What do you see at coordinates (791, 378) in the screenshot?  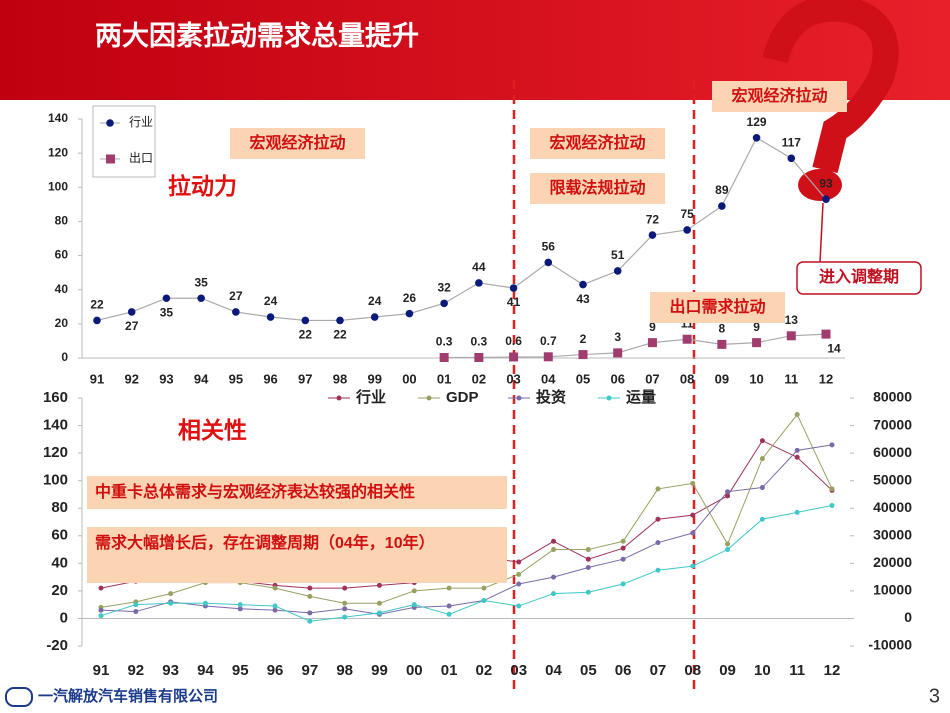 I see `x-tick-label: 11` at bounding box center [791, 378].